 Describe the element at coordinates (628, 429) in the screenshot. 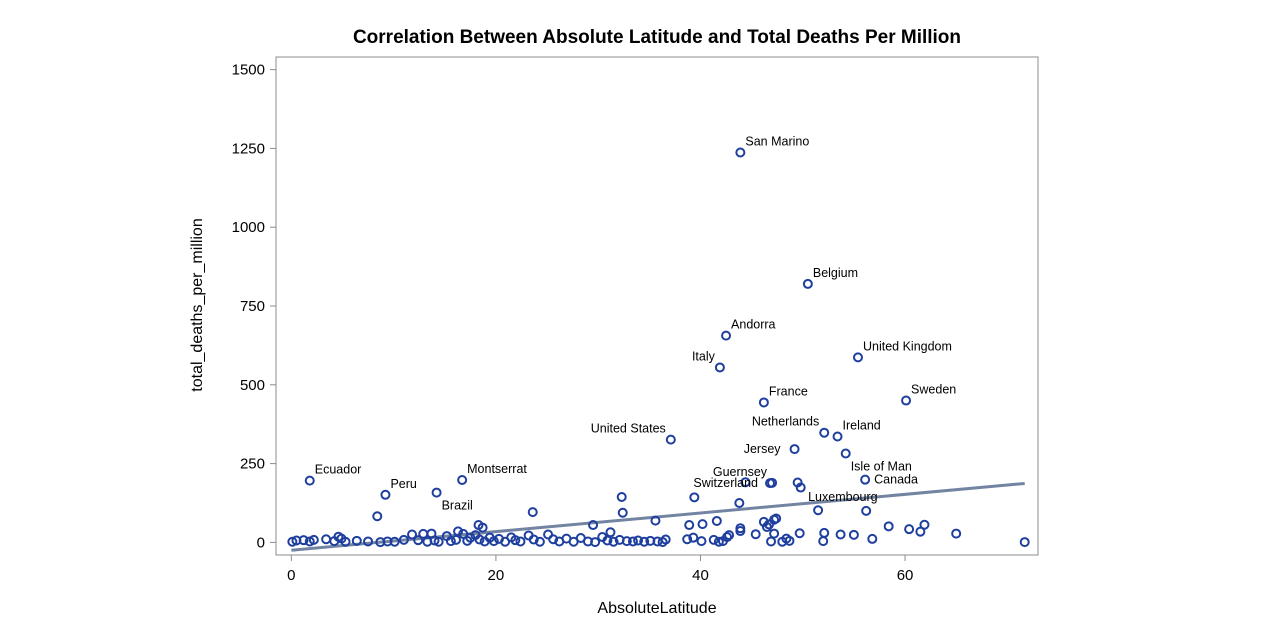

I see `point-label: United States` at that location.